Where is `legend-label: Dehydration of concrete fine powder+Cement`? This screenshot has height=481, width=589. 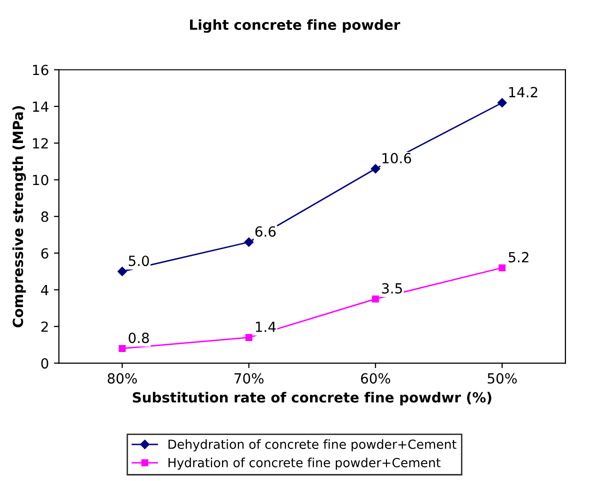
legend-label: Dehydration of concrete fine powder+Cement is located at coordinates (312, 445).